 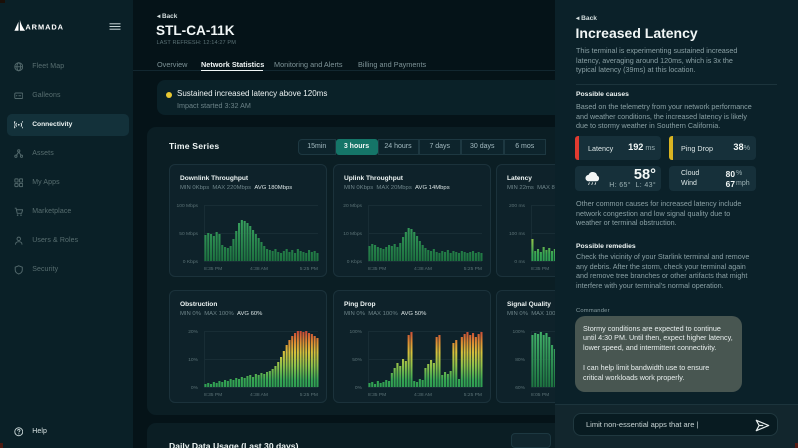 I want to click on svg-text: Uplink Throughput, so click(x=374, y=178).